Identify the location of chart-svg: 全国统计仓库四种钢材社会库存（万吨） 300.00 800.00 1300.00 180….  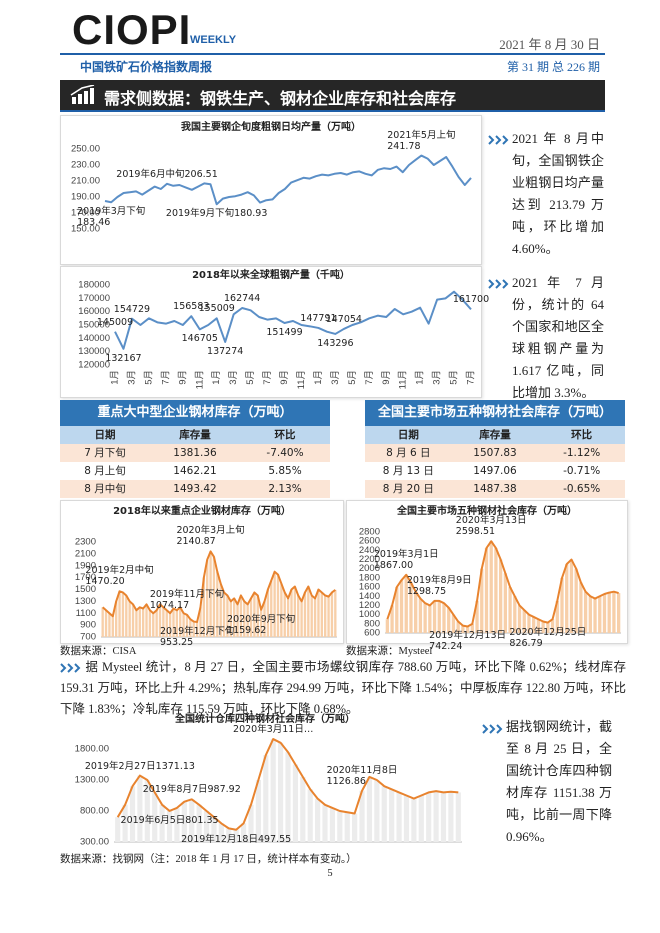
(268, 780).